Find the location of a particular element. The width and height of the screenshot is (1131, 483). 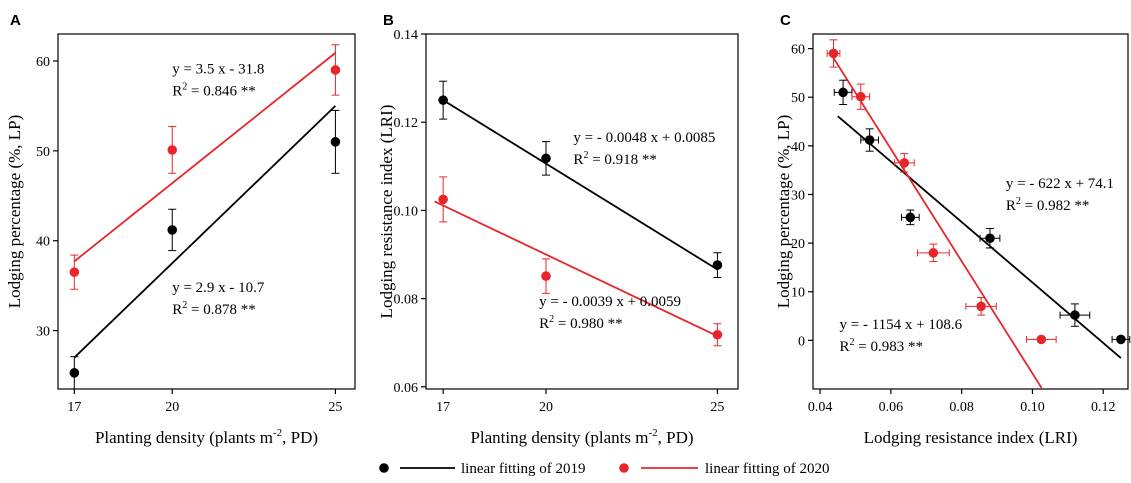

panel-b-letter: B is located at coordinates (388, 20).